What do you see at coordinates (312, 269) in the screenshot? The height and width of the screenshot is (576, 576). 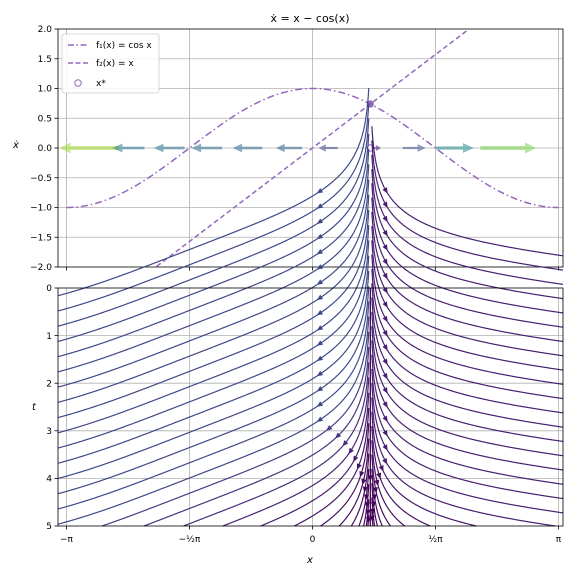 I see `top-x-ticks` at bounding box center [312, 269].